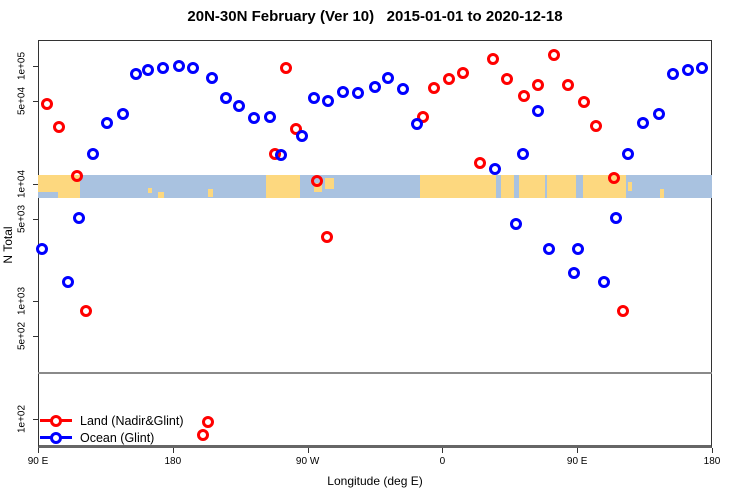 The height and width of the screenshot is (500, 750). I want to click on legend-item: Ocean (Glint), so click(112, 437).